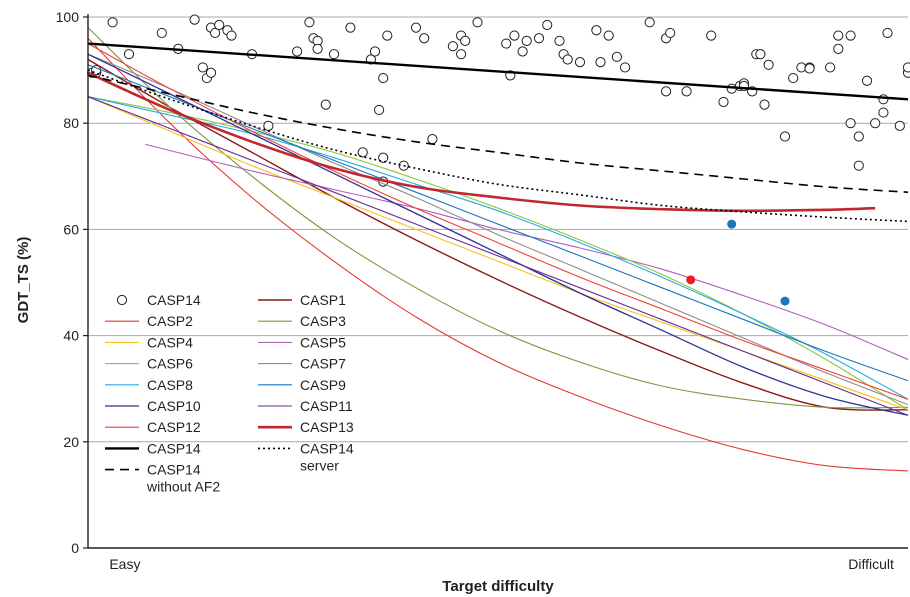  I want to click on legend-label: CASP2, so click(170, 321).